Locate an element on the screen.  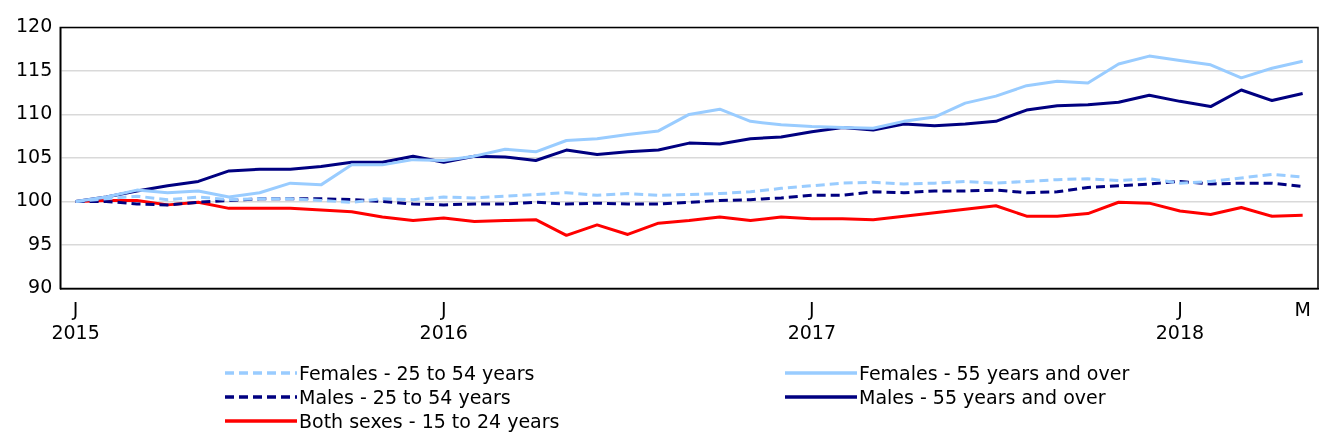
legend-label: Females - 25 to 54 years is located at coordinates (417, 373).